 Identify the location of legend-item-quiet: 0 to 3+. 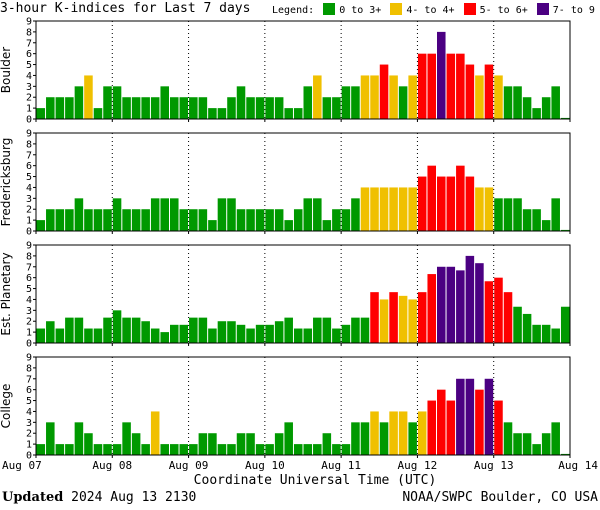
(352, 9).